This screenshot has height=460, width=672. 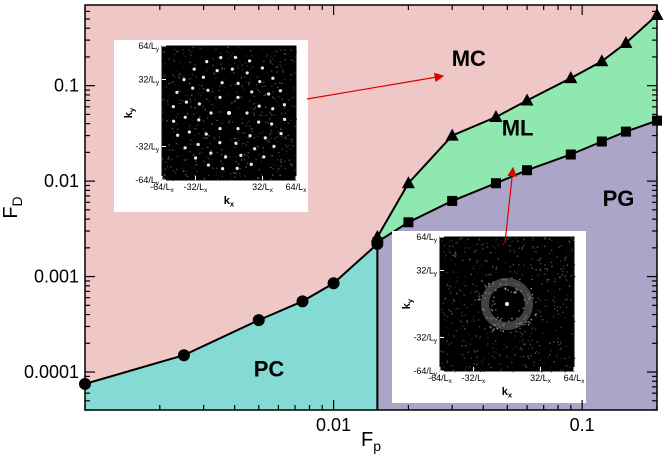 I want to click on y-tick-label: 0.01, so click(x=61, y=181).